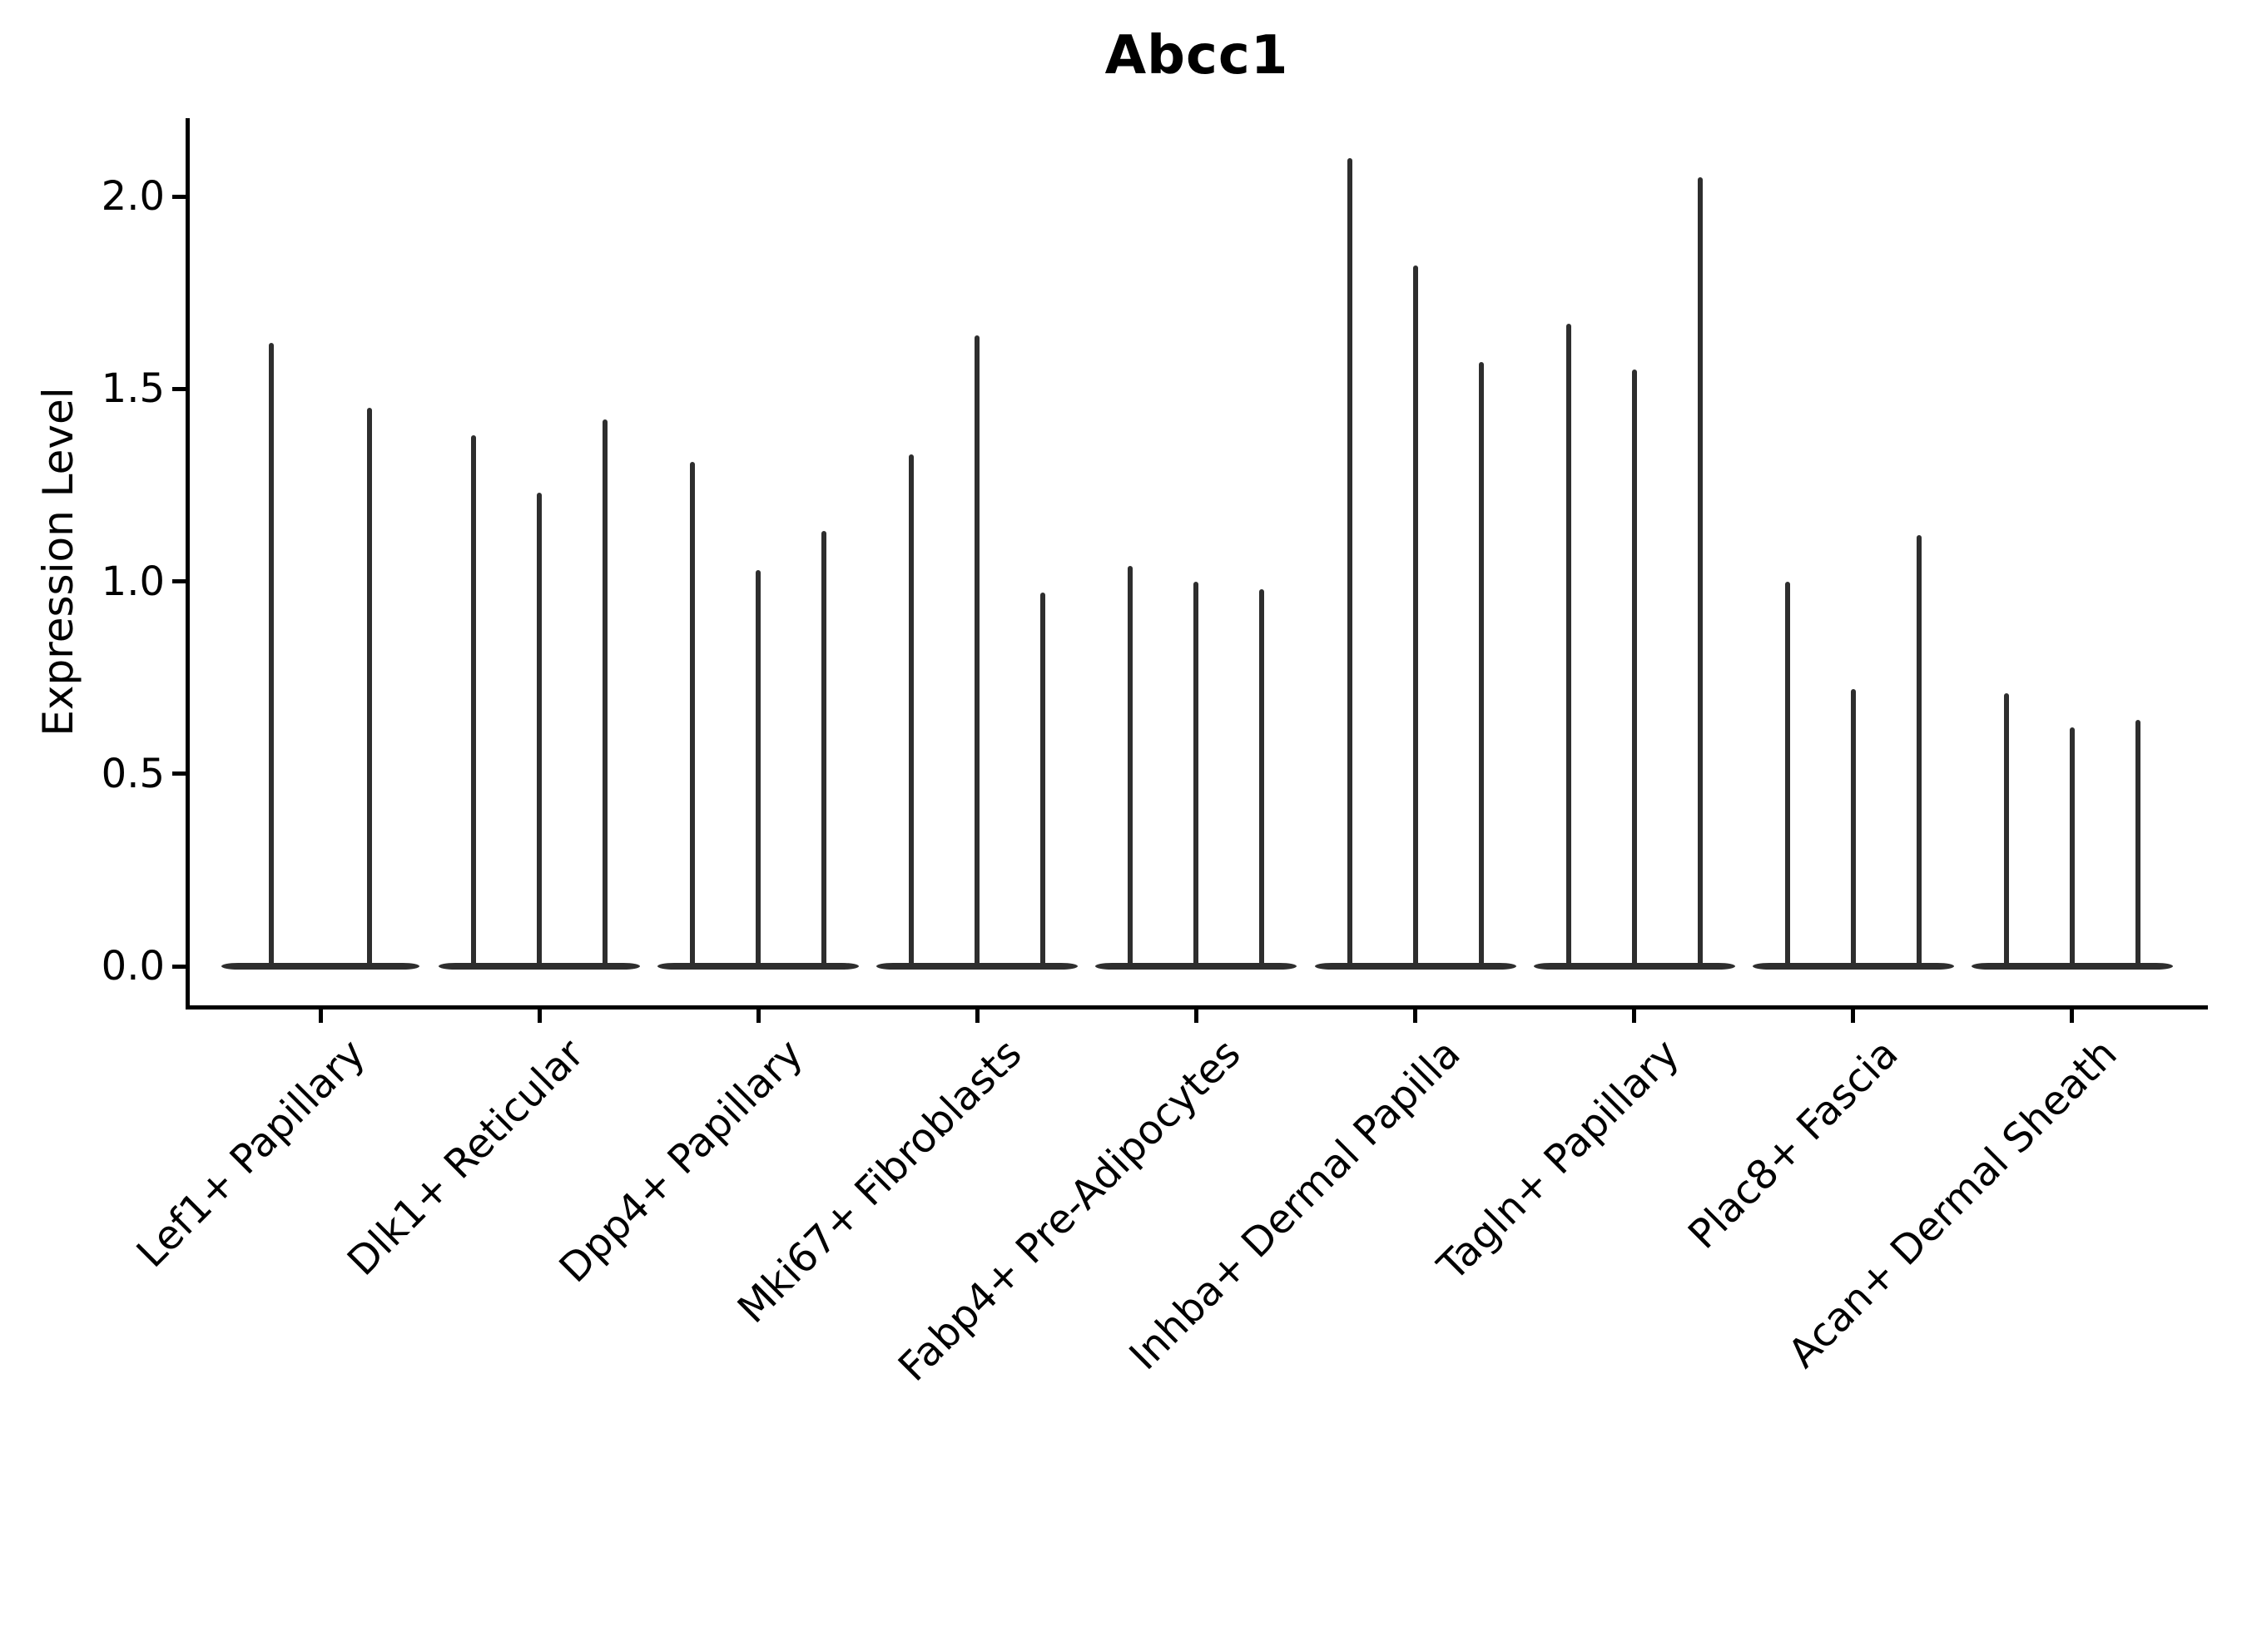 Image resolution: width=2247 pixels, height=1652 pixels. Describe the element at coordinates (133, 389) in the screenshot. I see `y-tick-label: 1.5` at that location.